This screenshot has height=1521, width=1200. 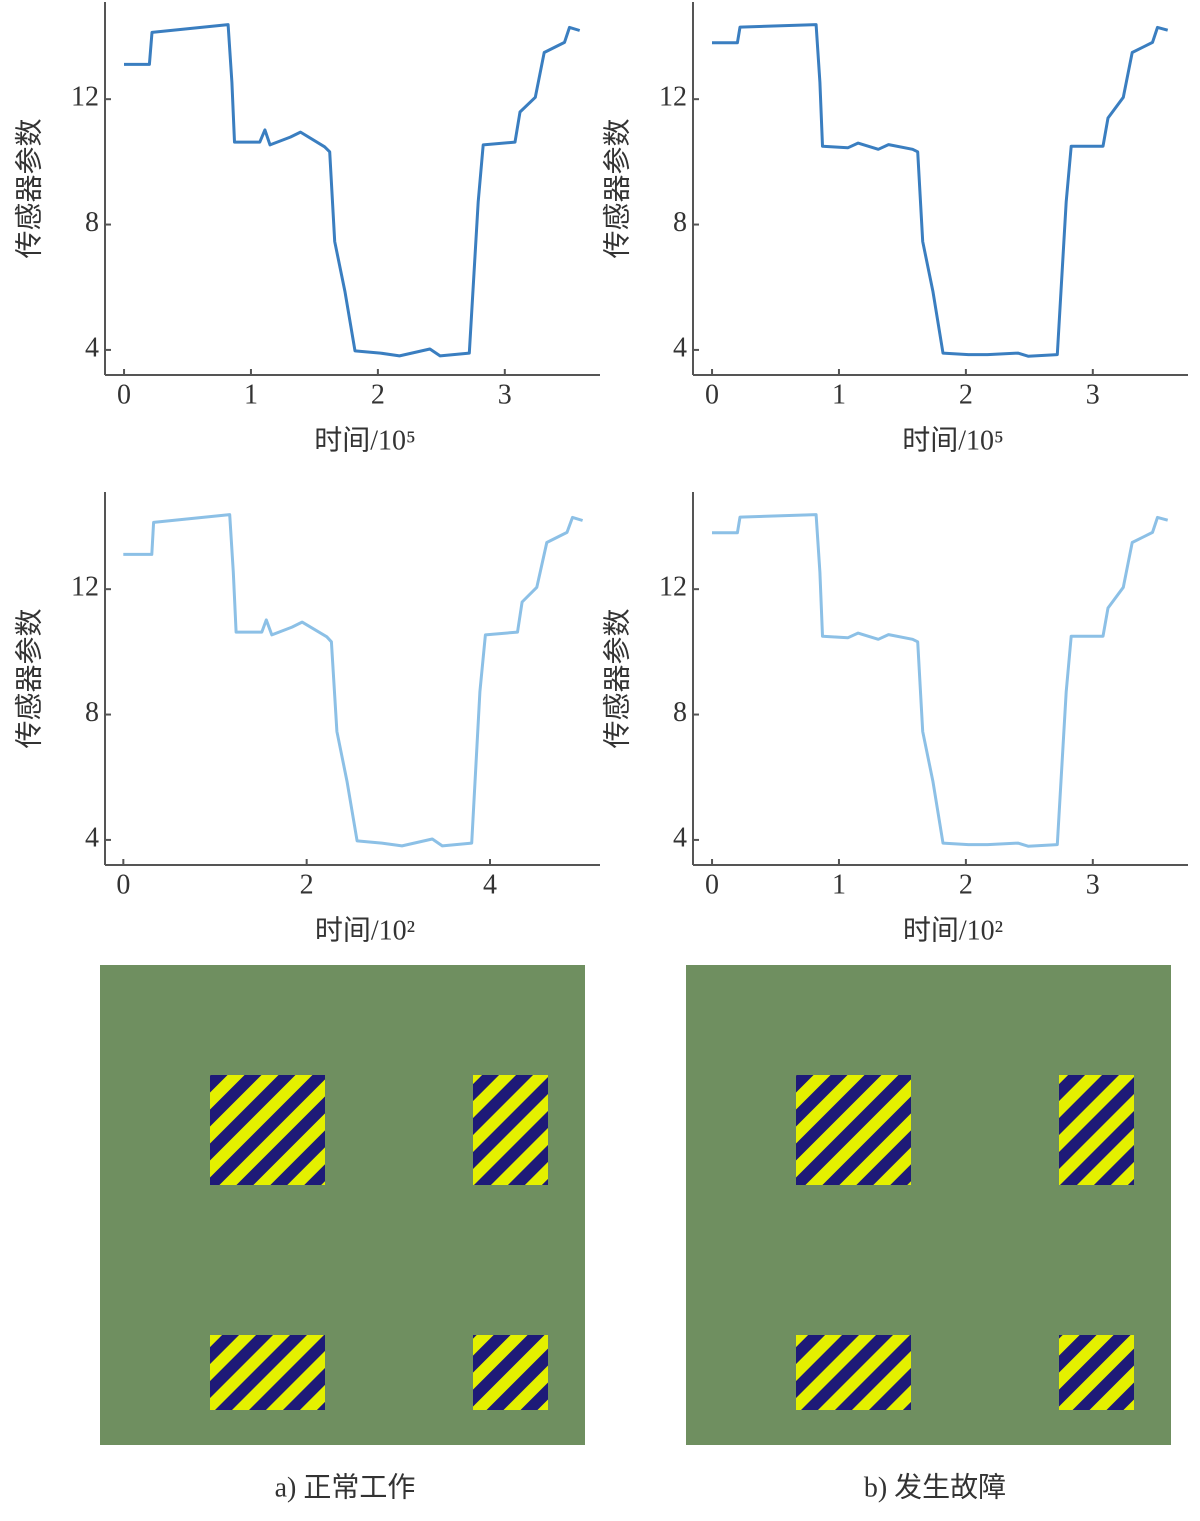 What do you see at coordinates (345, 1487) in the screenshot?
I see `caption: a) 正常工作` at bounding box center [345, 1487].